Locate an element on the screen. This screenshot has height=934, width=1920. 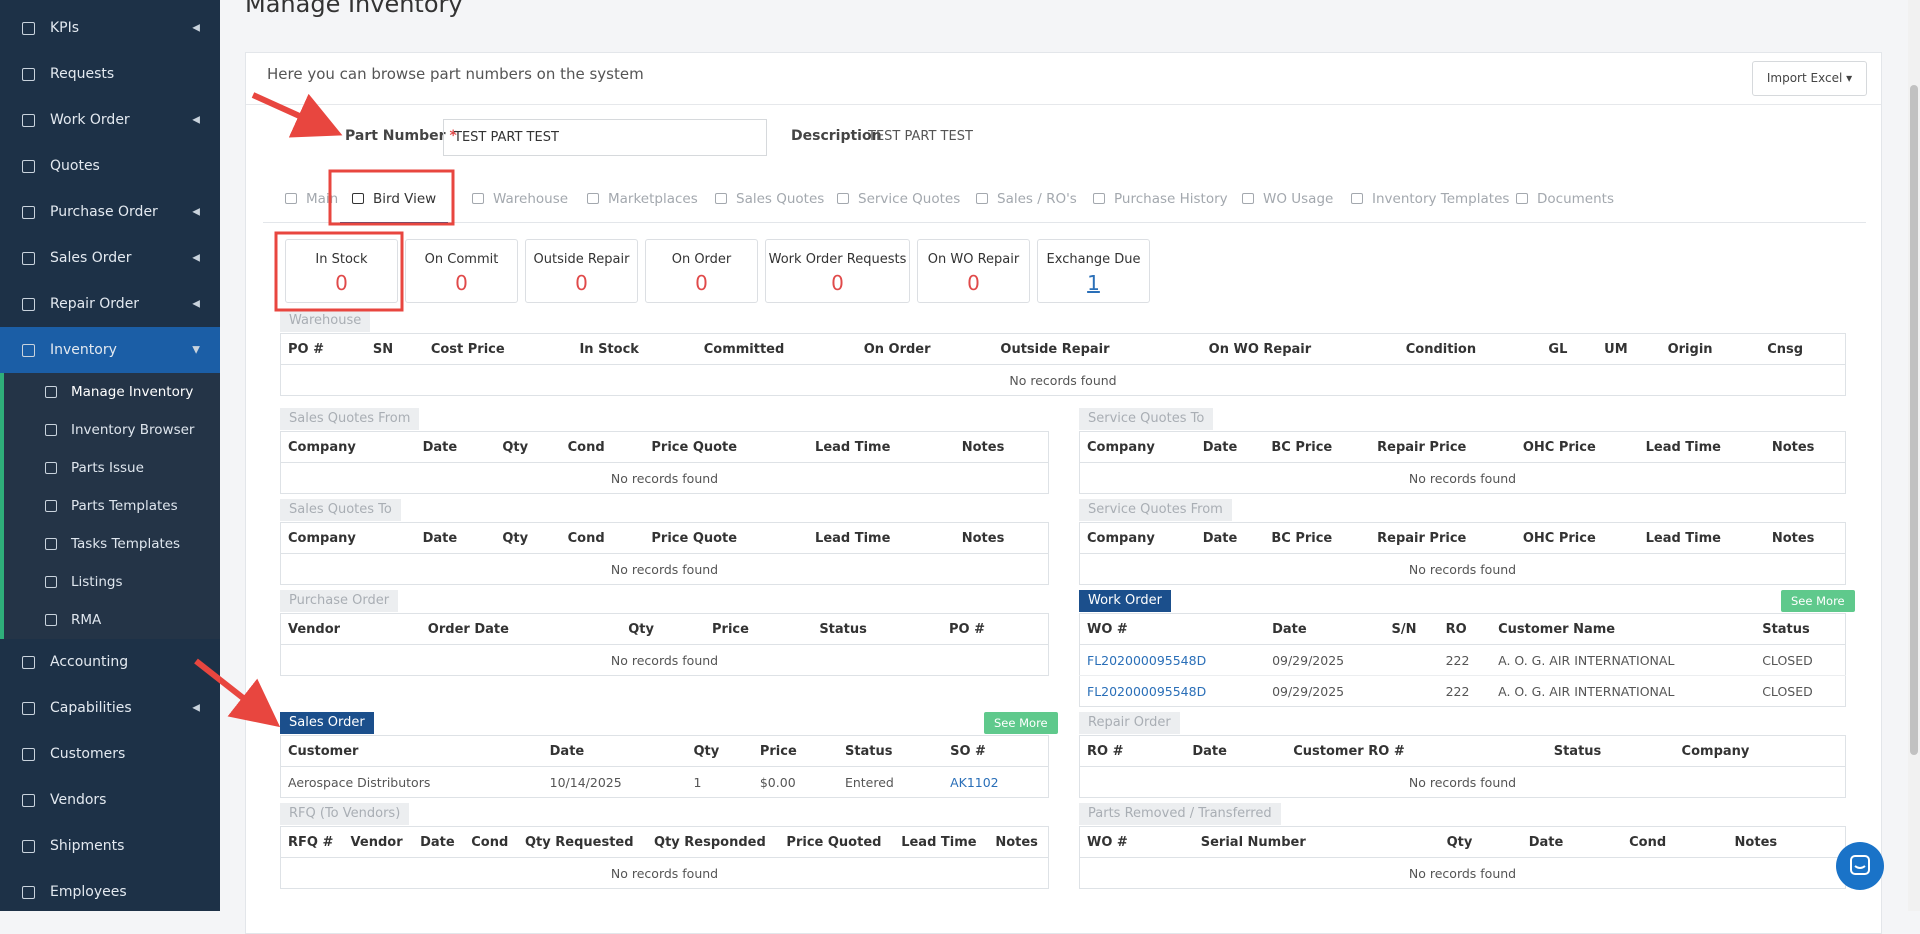
column-header: Qty is located at coordinates (528, 447).